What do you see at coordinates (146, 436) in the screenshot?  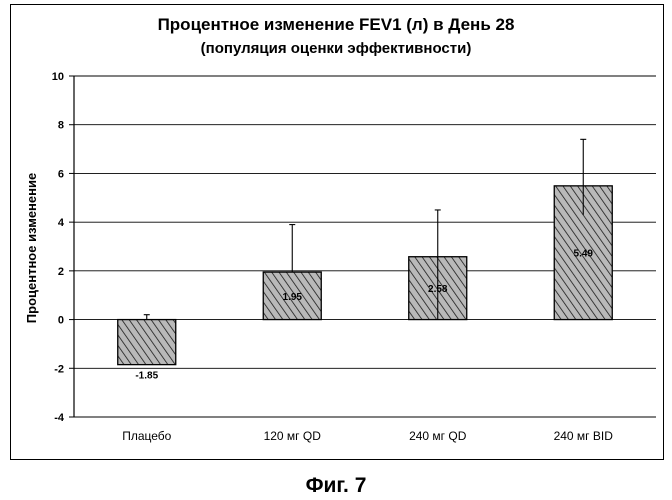 I see `x-tick-label: Плацебо` at bounding box center [146, 436].